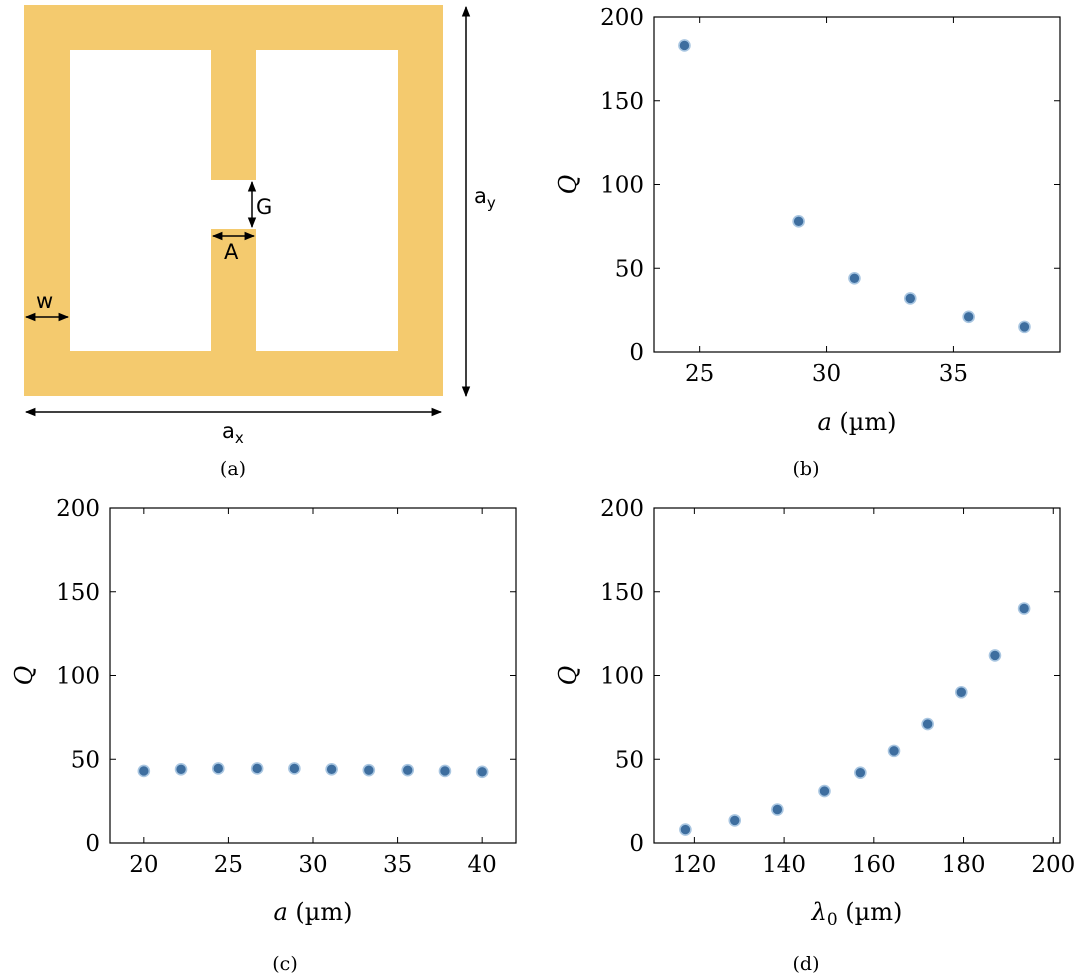  Describe the element at coordinates (233, 469) in the screenshot. I see `caption-a: (a)` at that location.